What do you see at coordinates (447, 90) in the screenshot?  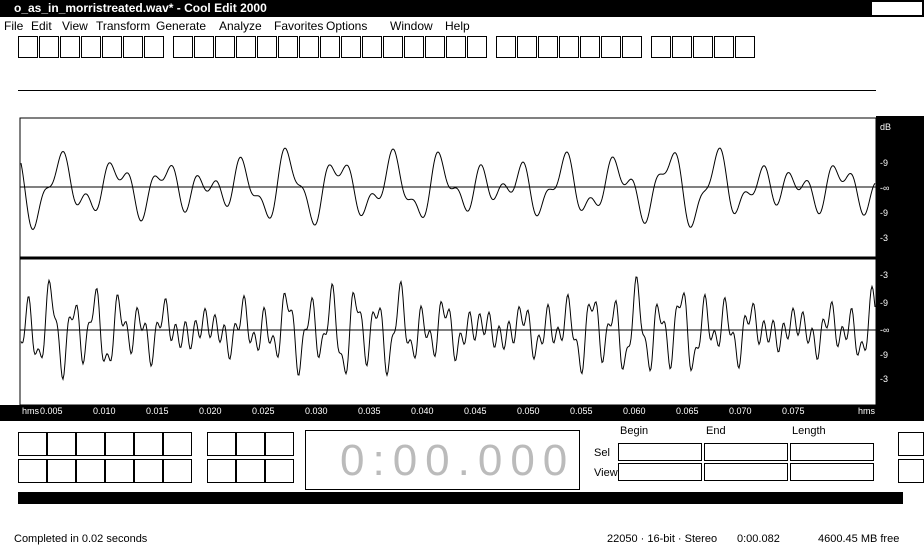 I see `overview-line` at bounding box center [447, 90].